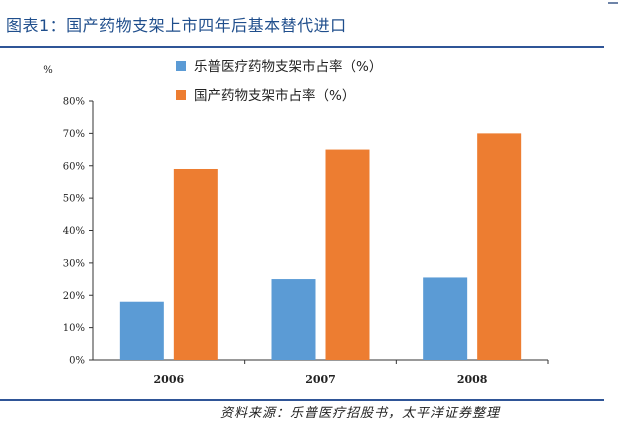 The width and height of the screenshot is (618, 444). What do you see at coordinates (74, 296) in the screenshot?
I see `y-tick-label: 20%` at bounding box center [74, 296].